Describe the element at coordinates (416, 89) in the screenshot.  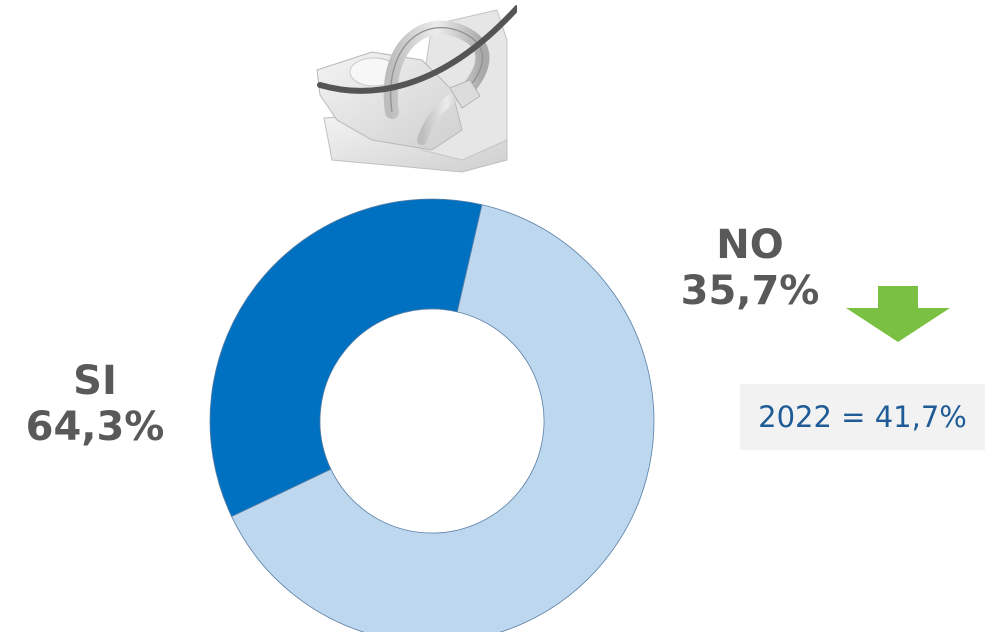
I see `child-car-seat-icon` at that location.